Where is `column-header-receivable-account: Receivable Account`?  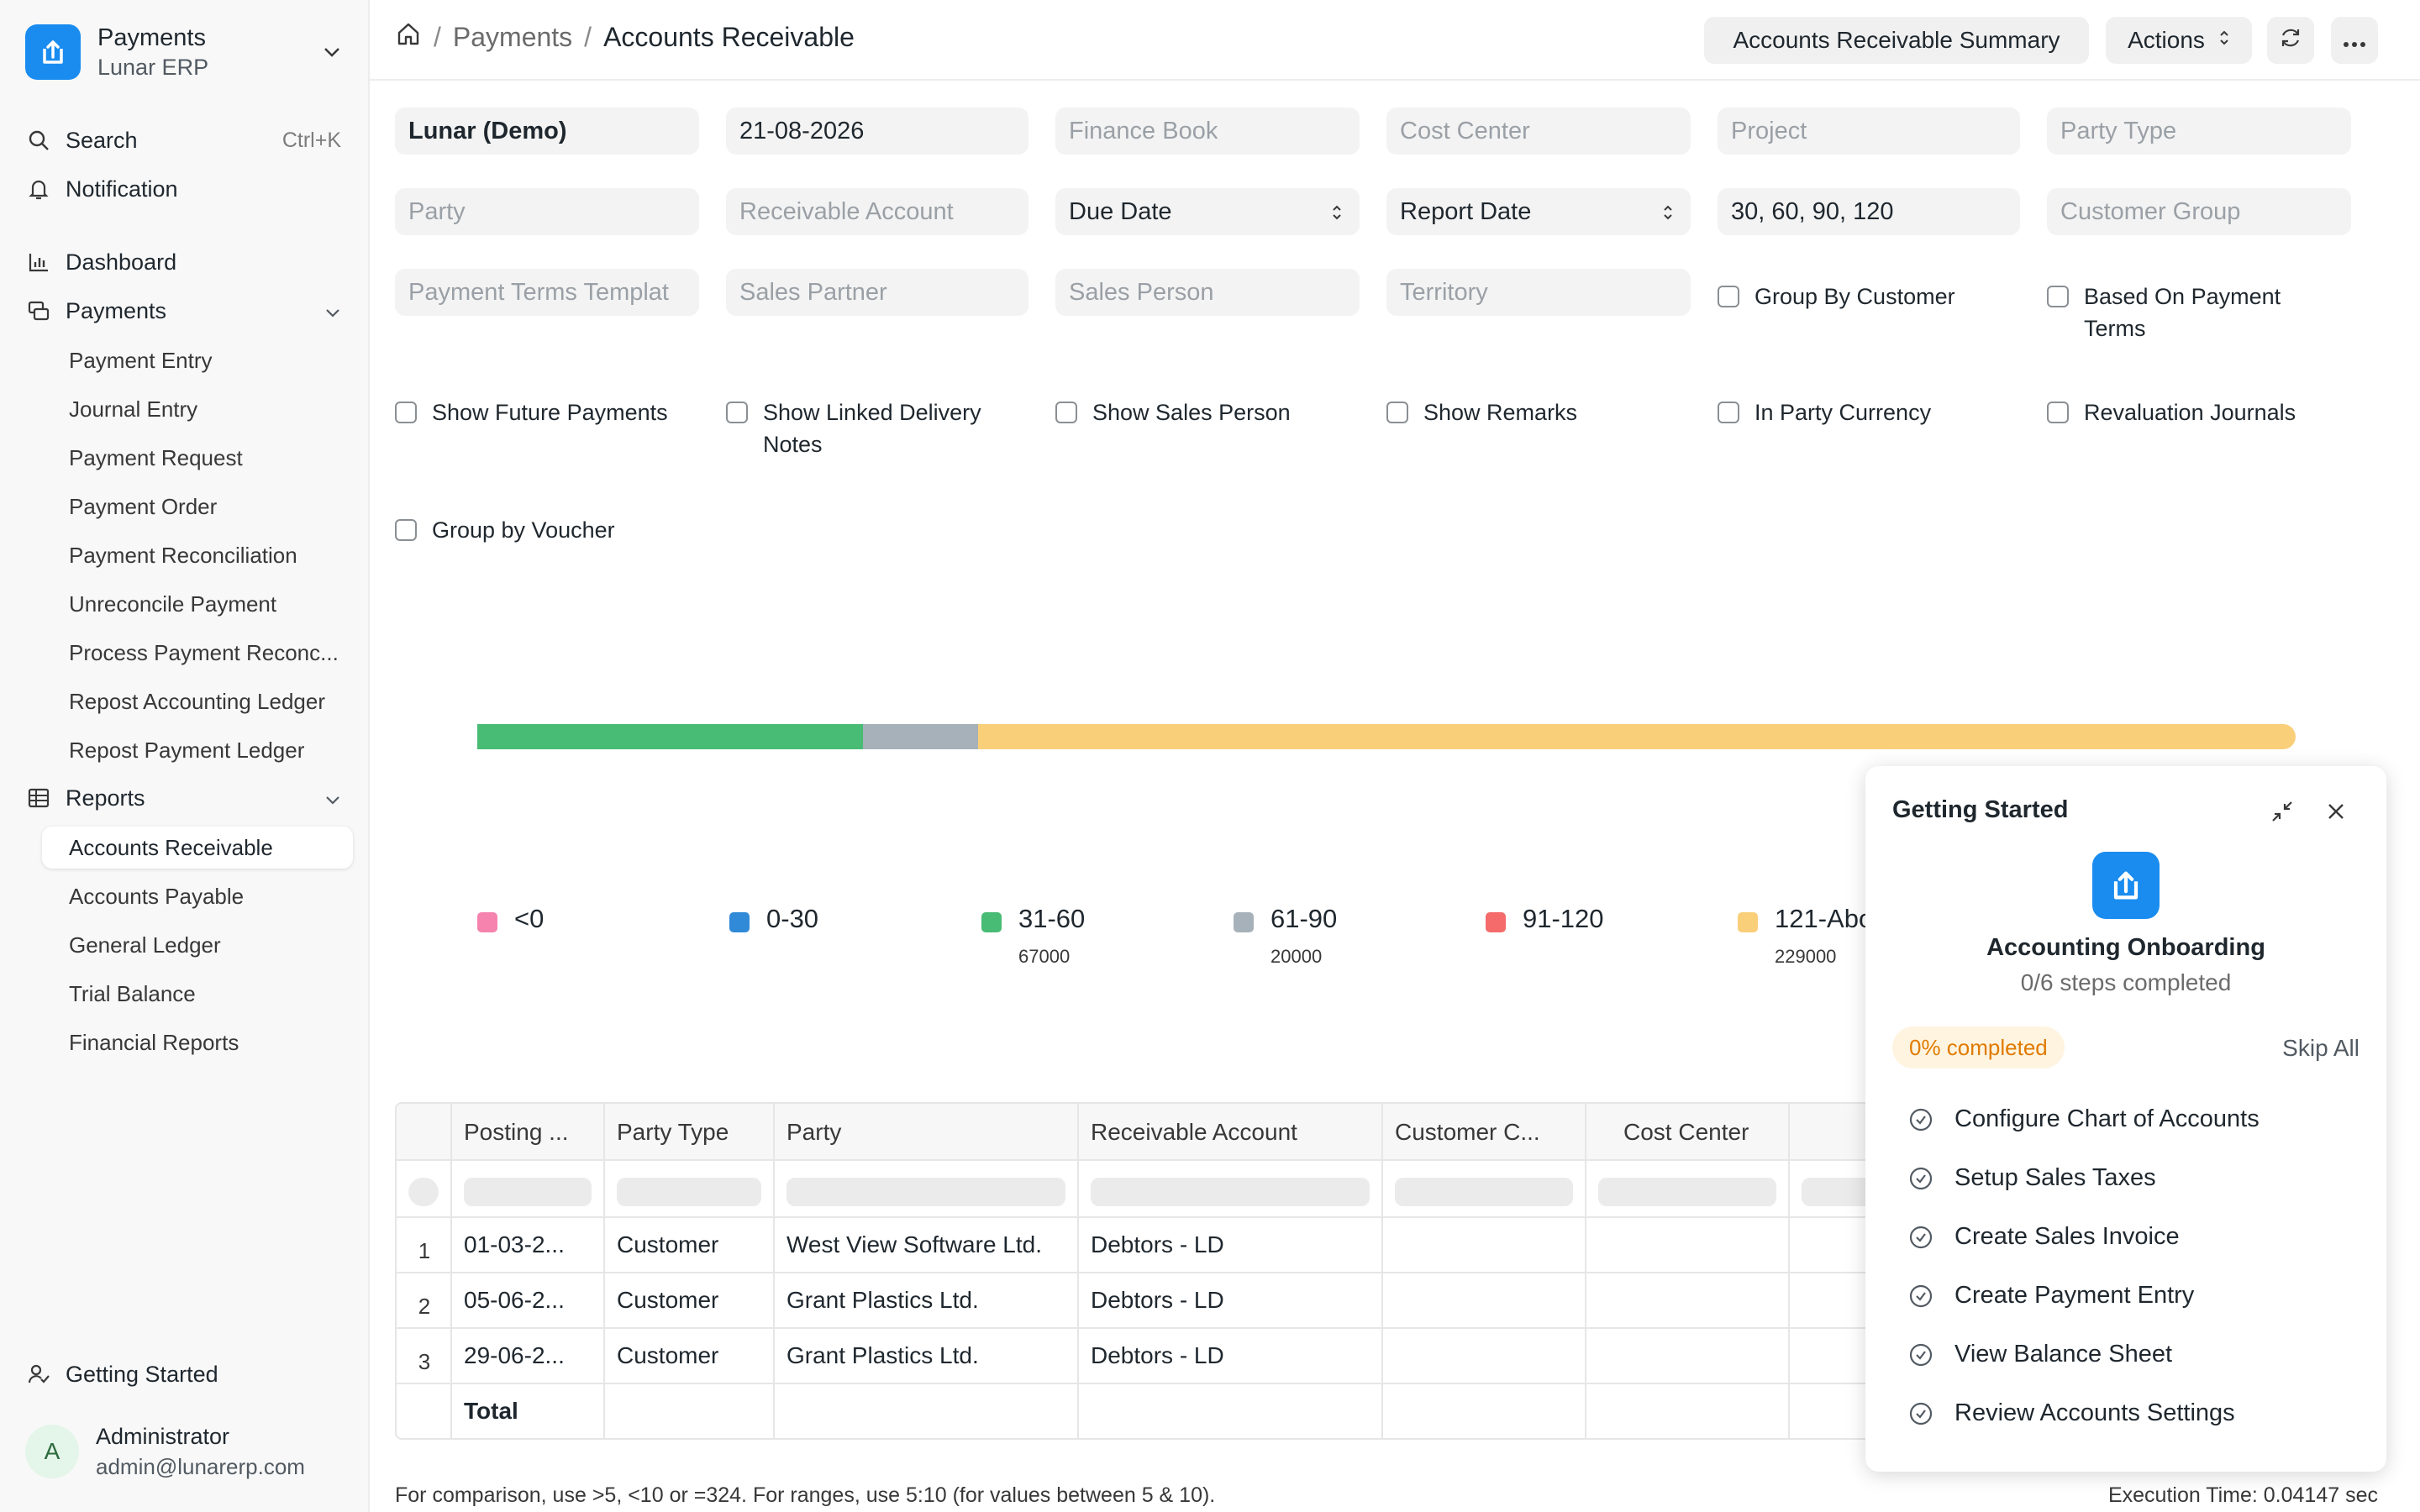
column-header-receivable-account: Receivable Account is located at coordinates (1194, 1132).